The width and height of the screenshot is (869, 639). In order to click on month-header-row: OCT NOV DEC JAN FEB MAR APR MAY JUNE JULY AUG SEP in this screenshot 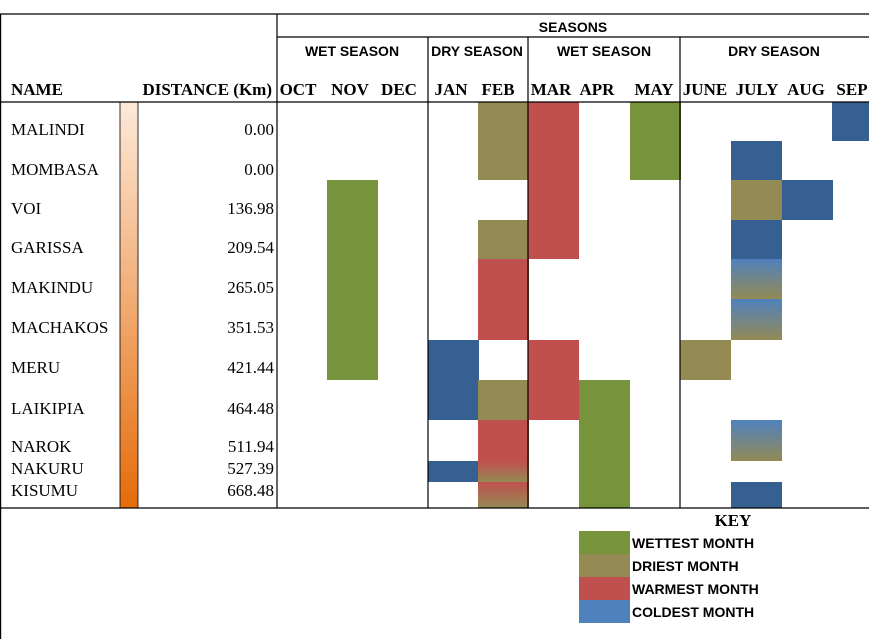, I will do `click(574, 89)`.